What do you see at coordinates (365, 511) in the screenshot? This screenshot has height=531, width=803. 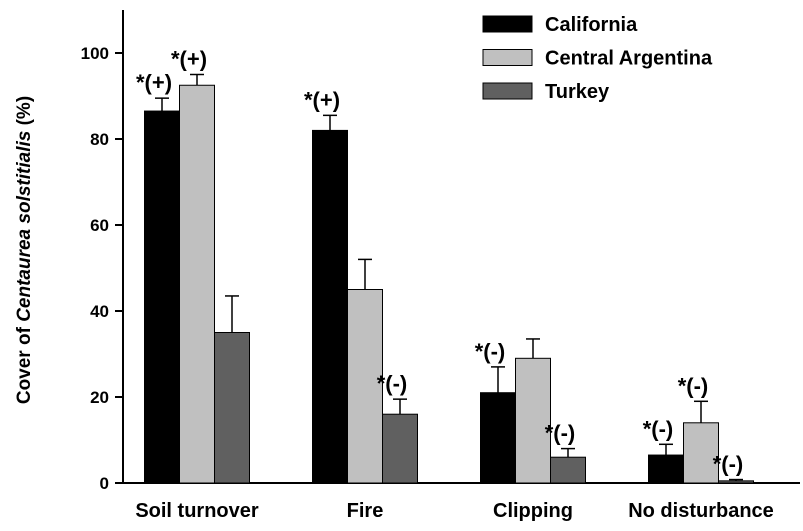 I see `x-tick-label: Fire` at bounding box center [365, 511].